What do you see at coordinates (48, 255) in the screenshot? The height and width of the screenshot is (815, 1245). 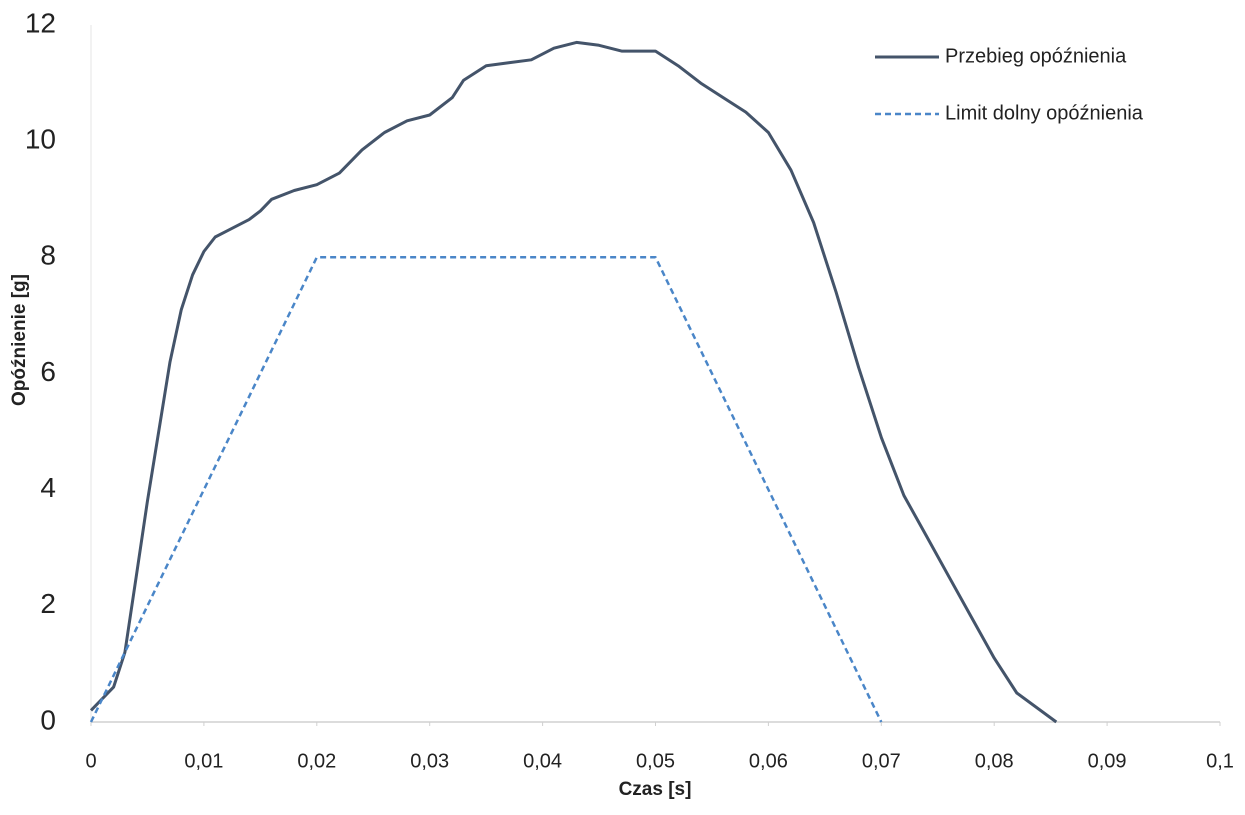 I see `y-tick-label: 8` at bounding box center [48, 255].